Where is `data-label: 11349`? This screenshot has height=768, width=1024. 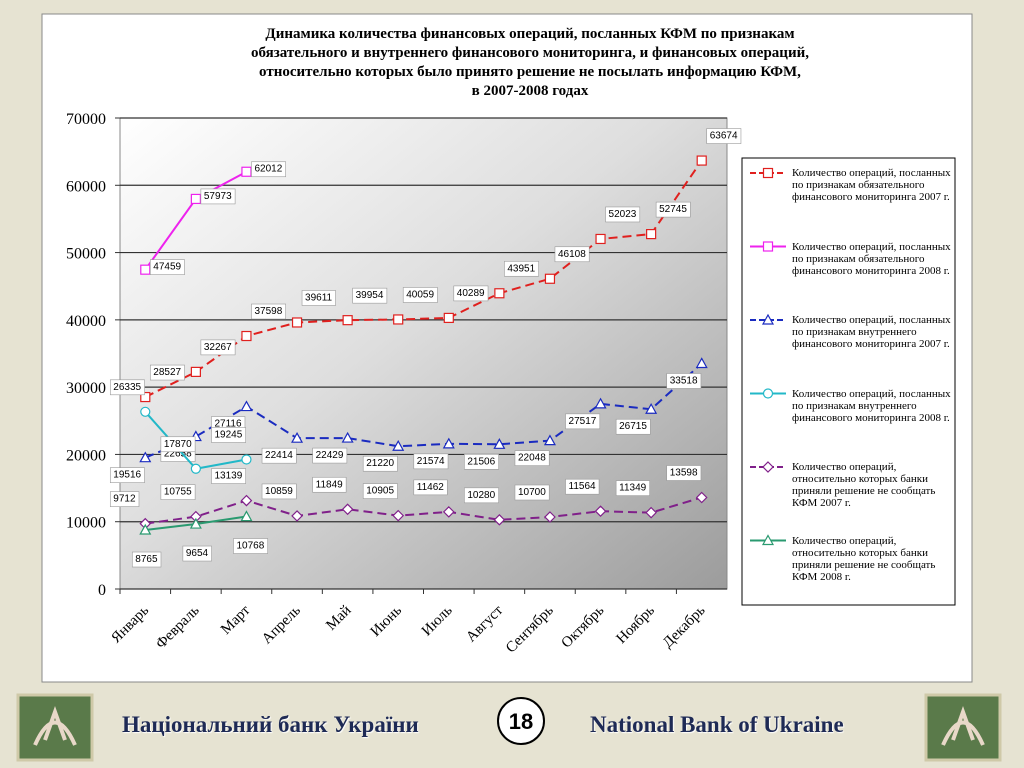 data-label: 11349 is located at coordinates (633, 488).